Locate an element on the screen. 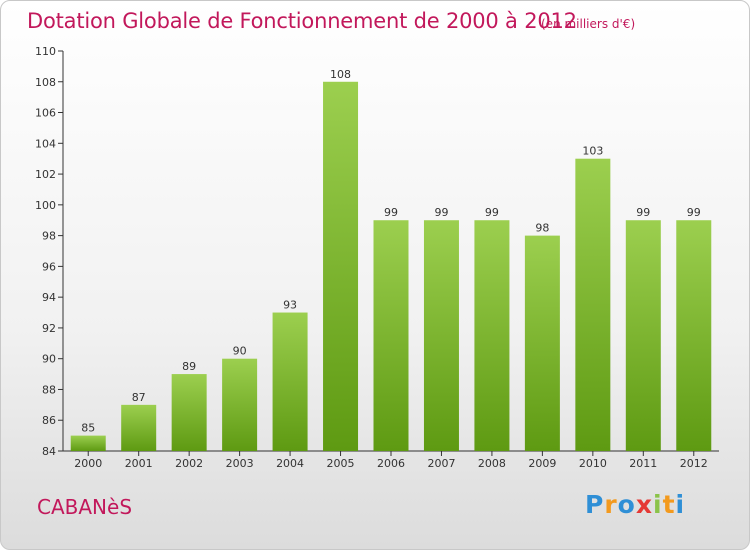 The height and width of the screenshot is (550, 750). x-tick-label-2010: 2010 is located at coordinates (593, 463).